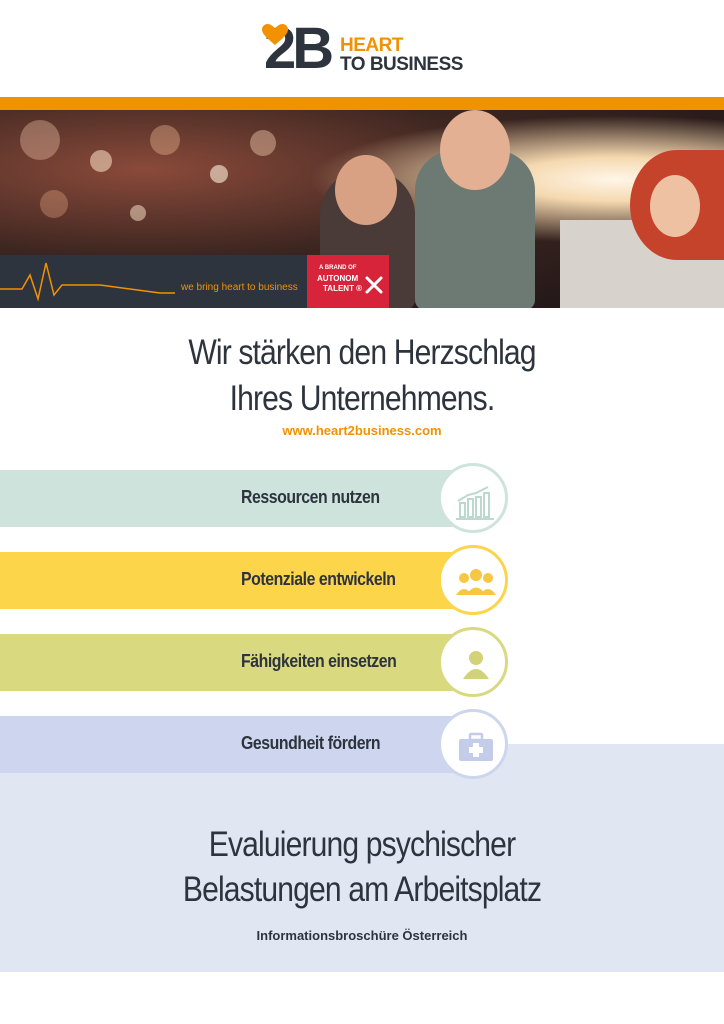 The image size is (724, 1024). Describe the element at coordinates (343, 288) in the screenshot. I see `badge-line-3: TALENT ®` at that location.